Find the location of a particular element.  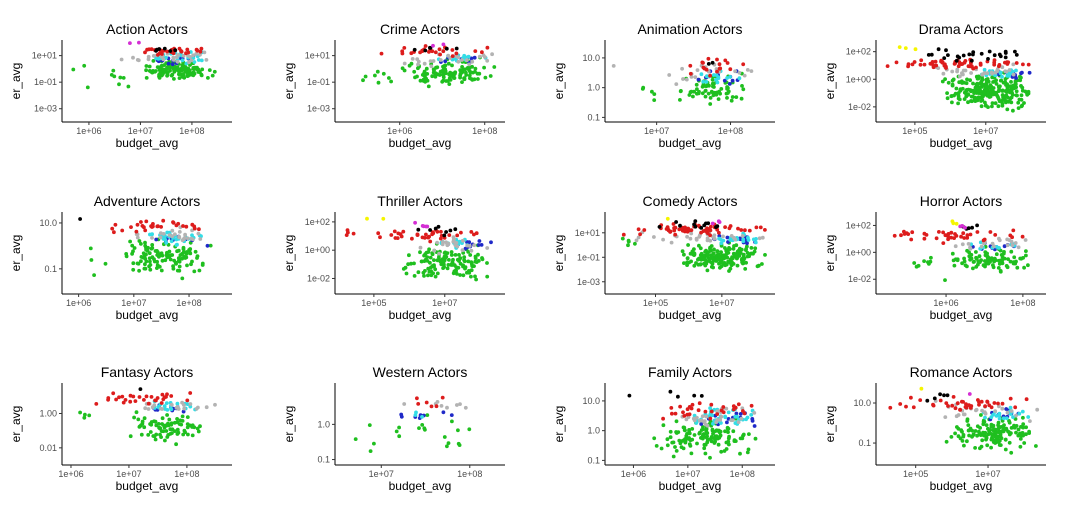

points is located at coordinates (693, 244).